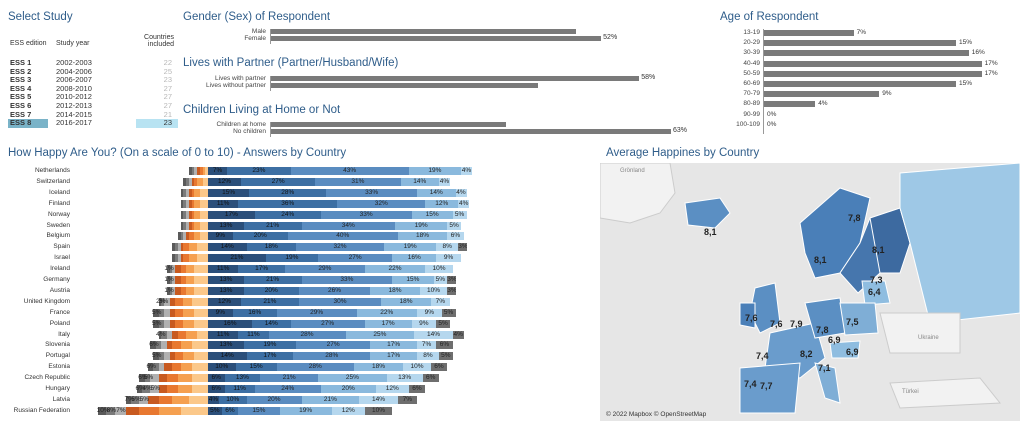 The height and width of the screenshot is (427, 1024). Describe the element at coordinates (259, 171) in the screenshot. I see `happiness-segment: 23%` at that location.